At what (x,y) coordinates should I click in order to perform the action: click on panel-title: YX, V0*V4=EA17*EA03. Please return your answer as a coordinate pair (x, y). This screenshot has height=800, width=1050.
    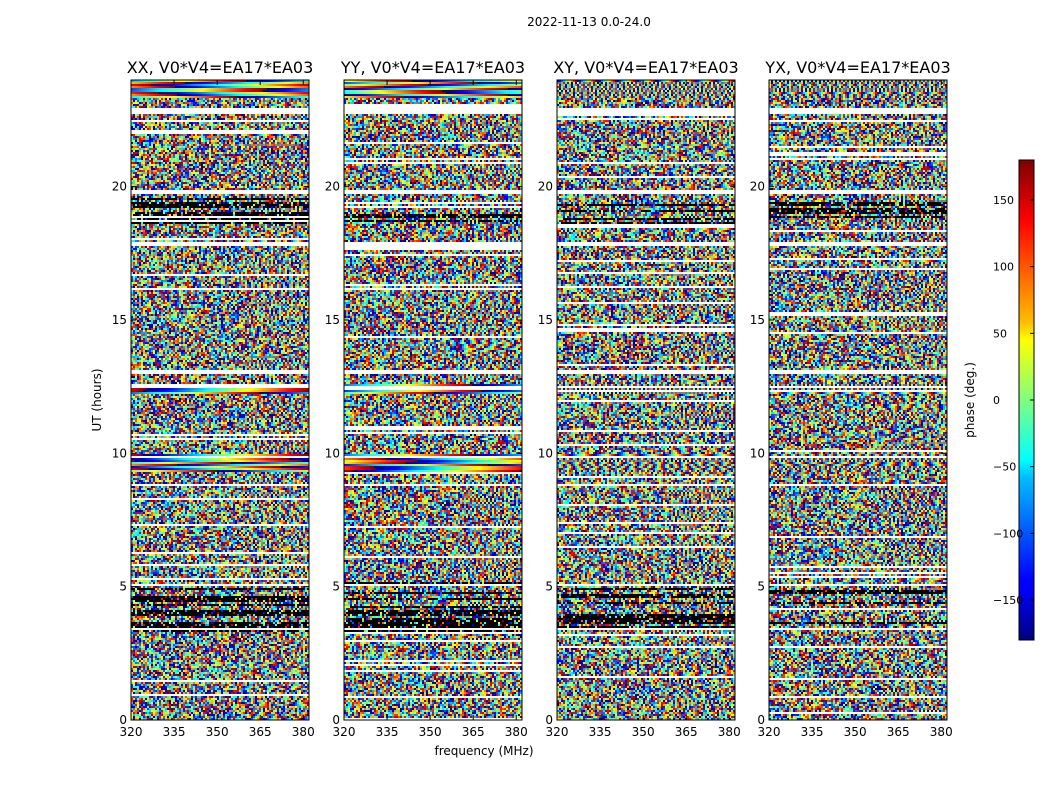
    Looking at the image, I should click on (857, 67).